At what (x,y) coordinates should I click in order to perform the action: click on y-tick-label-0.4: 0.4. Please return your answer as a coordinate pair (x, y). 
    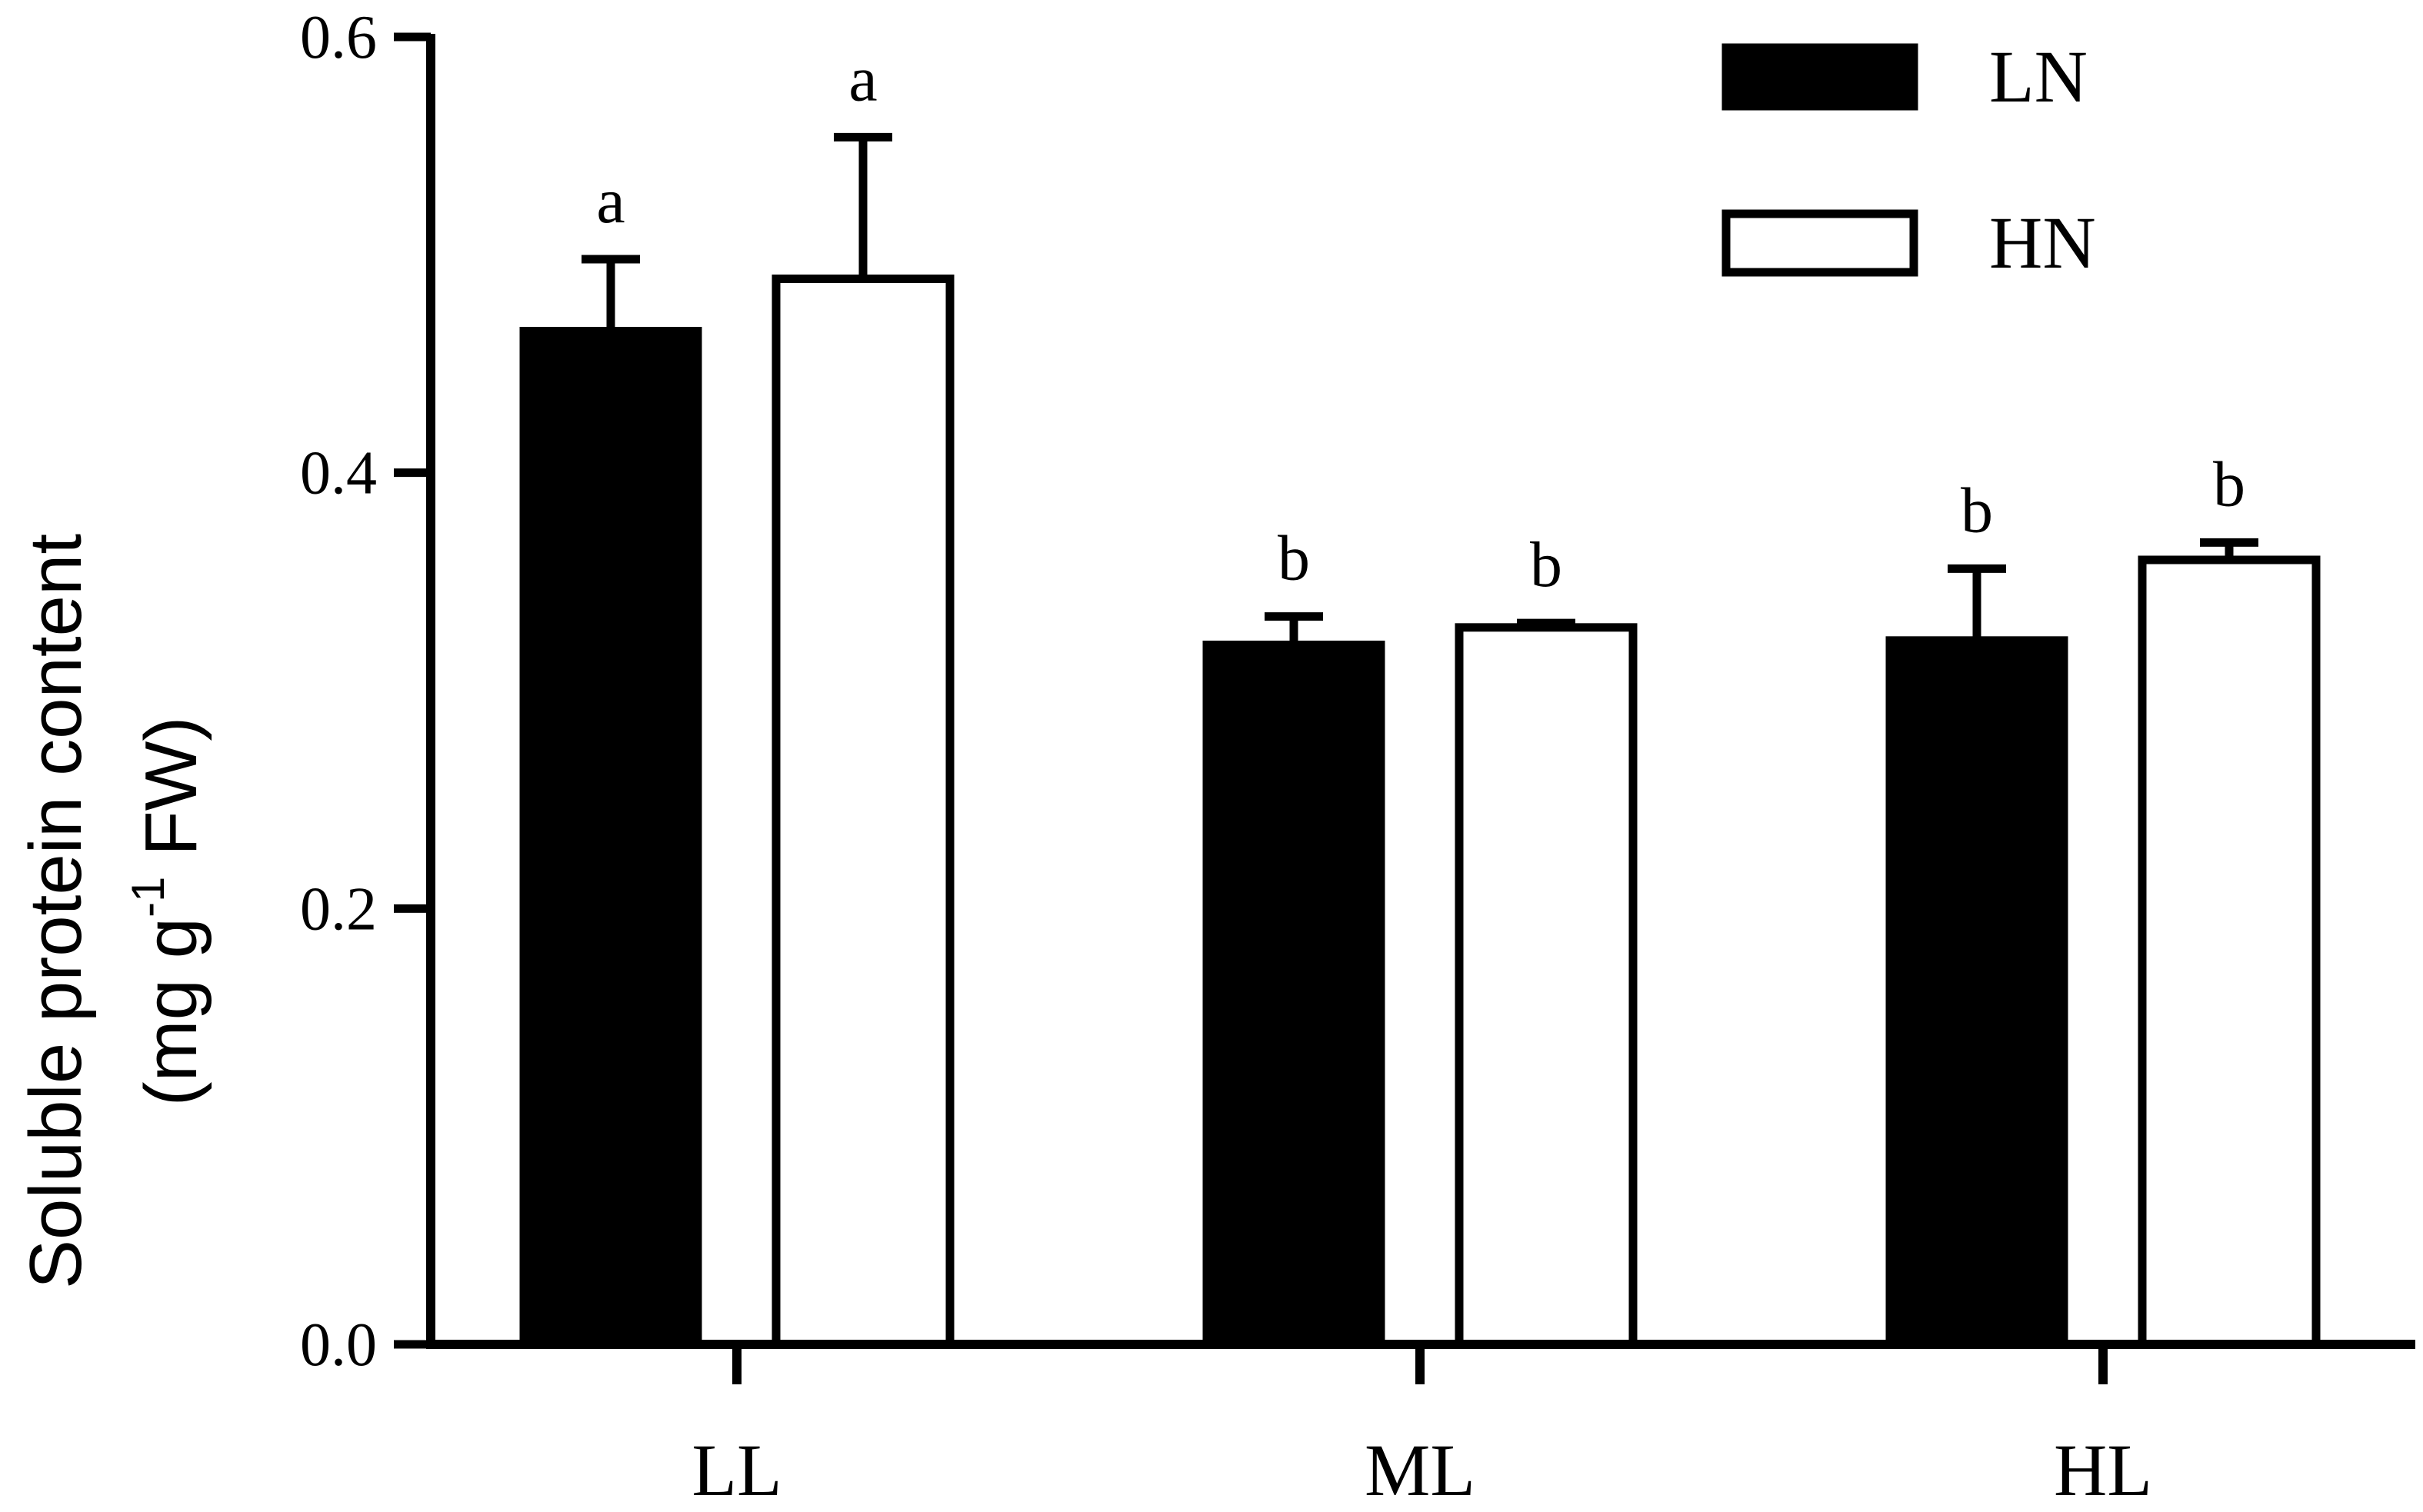
    Looking at the image, I should click on (338, 474).